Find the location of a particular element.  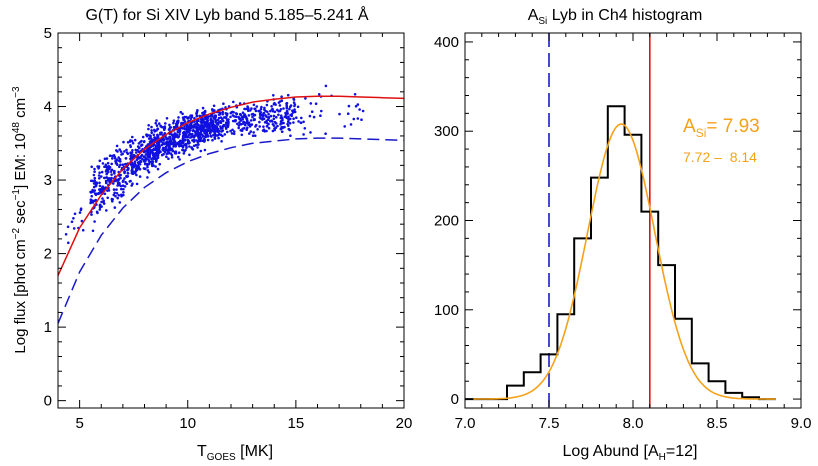

left-xlabel: TGOES [MK] is located at coordinates (235, 453).